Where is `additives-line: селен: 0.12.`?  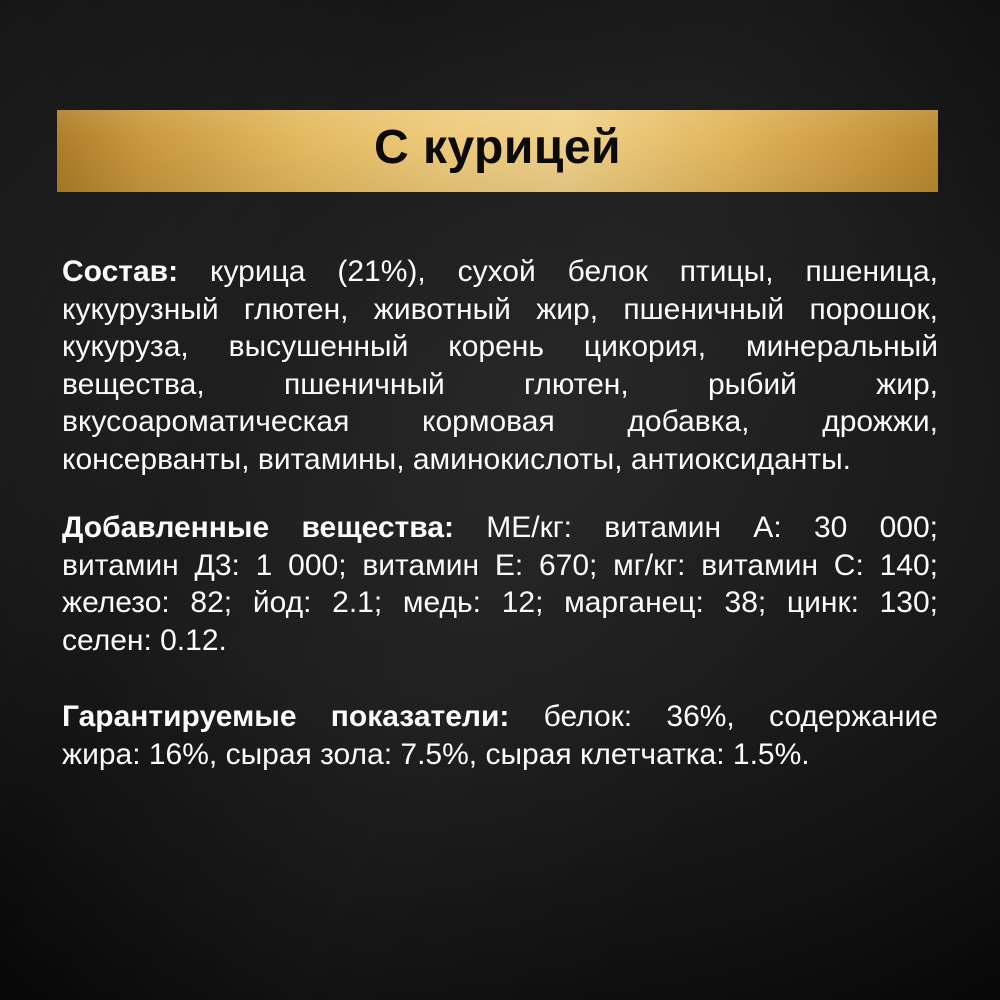
additives-line: селен: 0.12. is located at coordinates (144, 640).